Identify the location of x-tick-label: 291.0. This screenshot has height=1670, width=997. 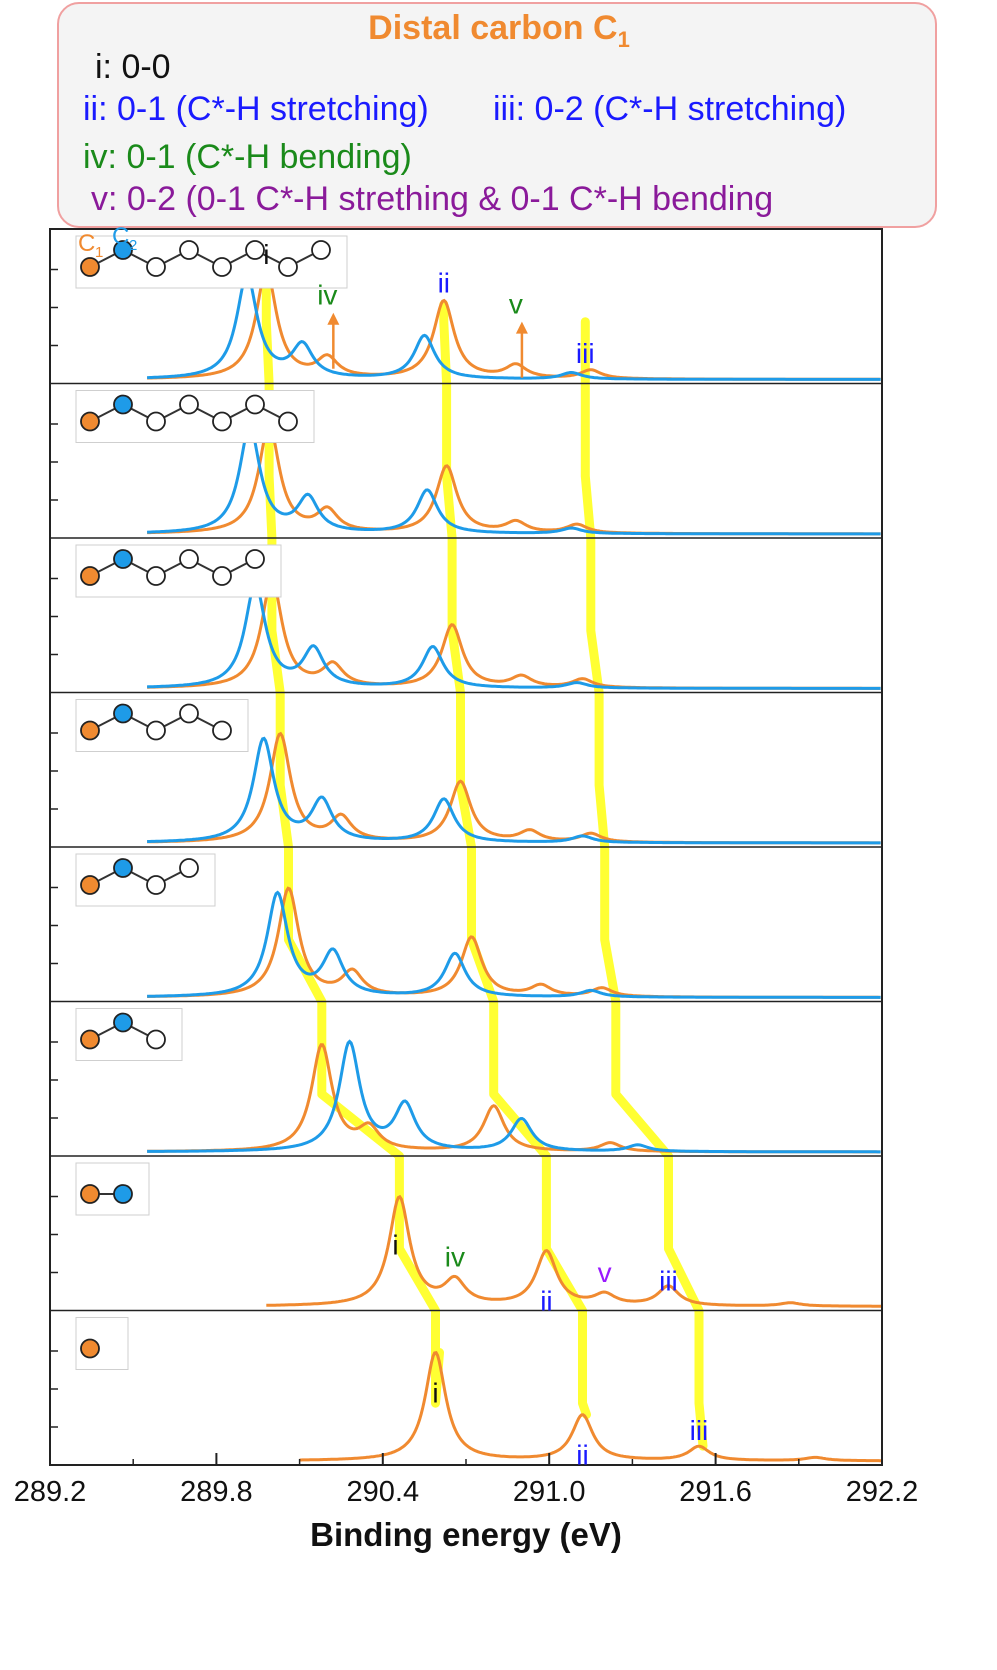
(549, 1492).